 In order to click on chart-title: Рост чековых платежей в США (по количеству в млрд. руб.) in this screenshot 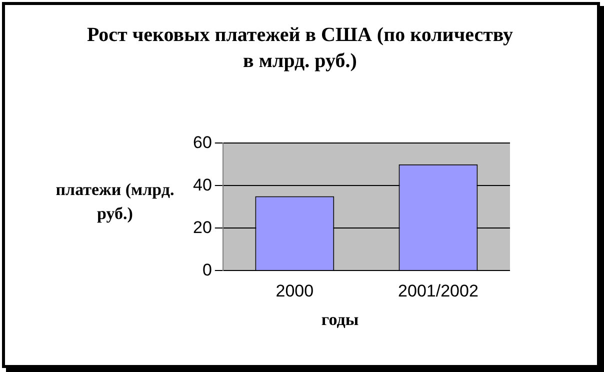, I will do `click(300, 48)`.